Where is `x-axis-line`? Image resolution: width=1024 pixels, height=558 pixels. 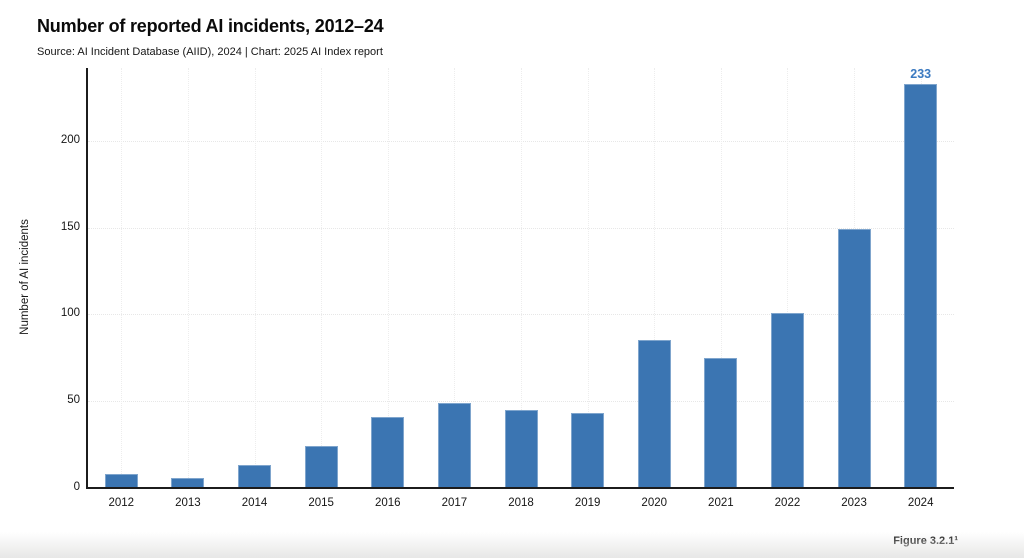 x-axis-line is located at coordinates (520, 488).